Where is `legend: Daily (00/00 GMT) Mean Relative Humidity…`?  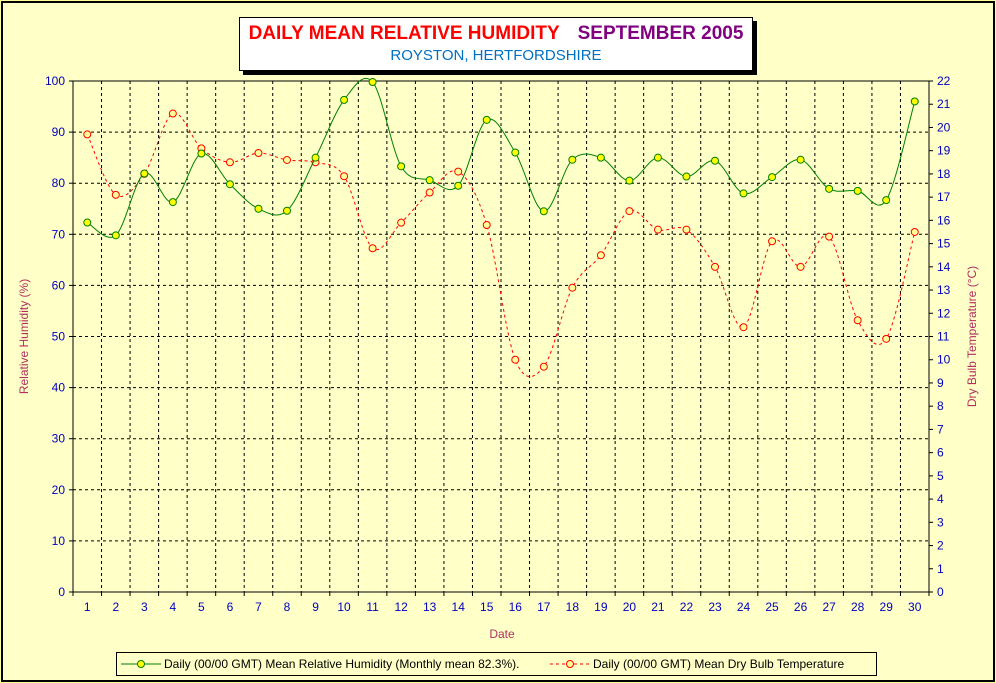 legend: Daily (00/00 GMT) Mean Relative Humidity… is located at coordinates (496, 664).